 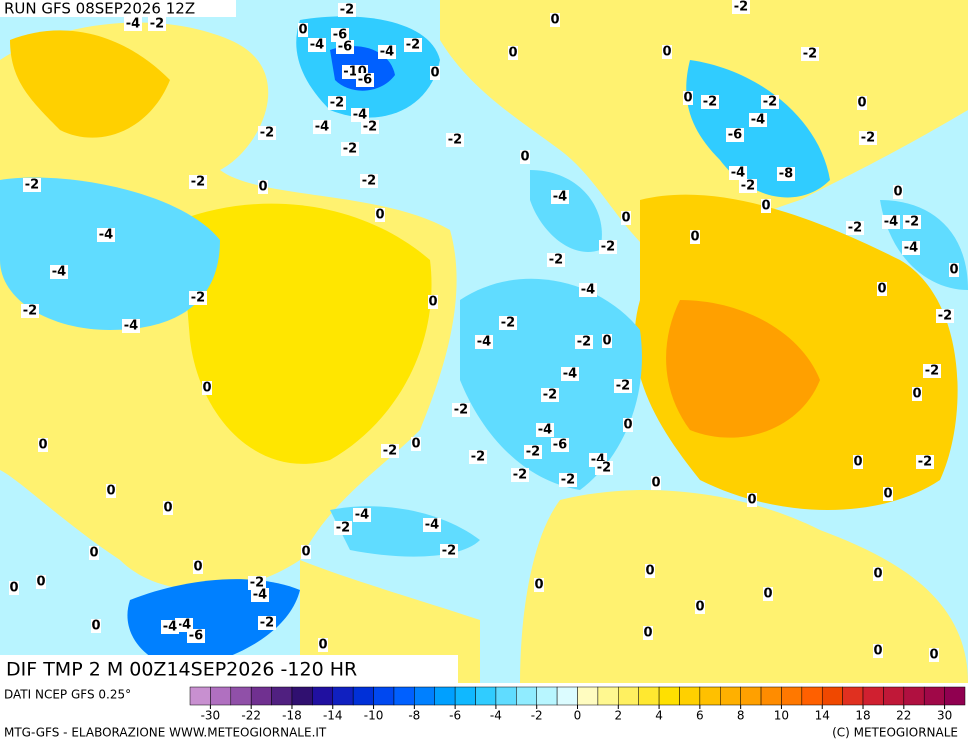 What do you see at coordinates (786, 174) in the screenshot?
I see `contour-label: -8` at bounding box center [786, 174].